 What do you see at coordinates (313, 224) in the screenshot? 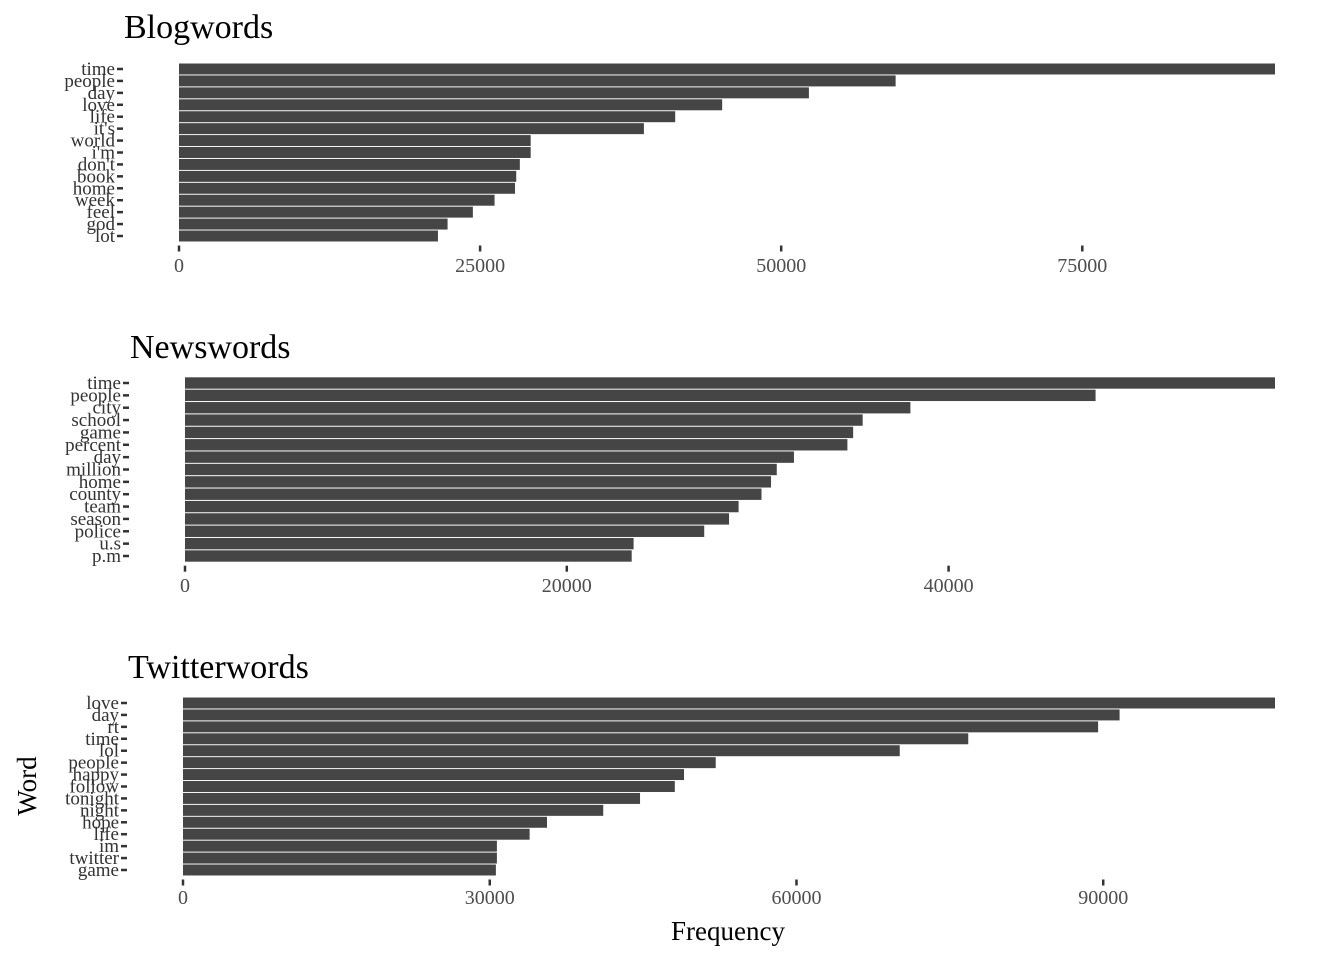
I see `bar-god` at bounding box center [313, 224].